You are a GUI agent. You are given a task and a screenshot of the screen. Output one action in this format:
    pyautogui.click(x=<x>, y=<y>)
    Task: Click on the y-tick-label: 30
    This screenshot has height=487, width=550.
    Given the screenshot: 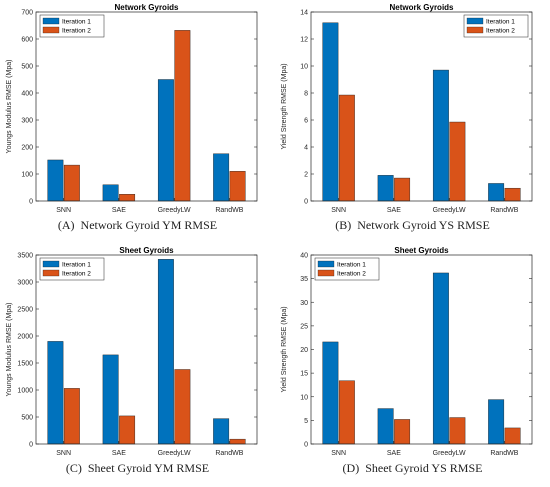 What is the action you would take?
    pyautogui.click(x=304, y=303)
    